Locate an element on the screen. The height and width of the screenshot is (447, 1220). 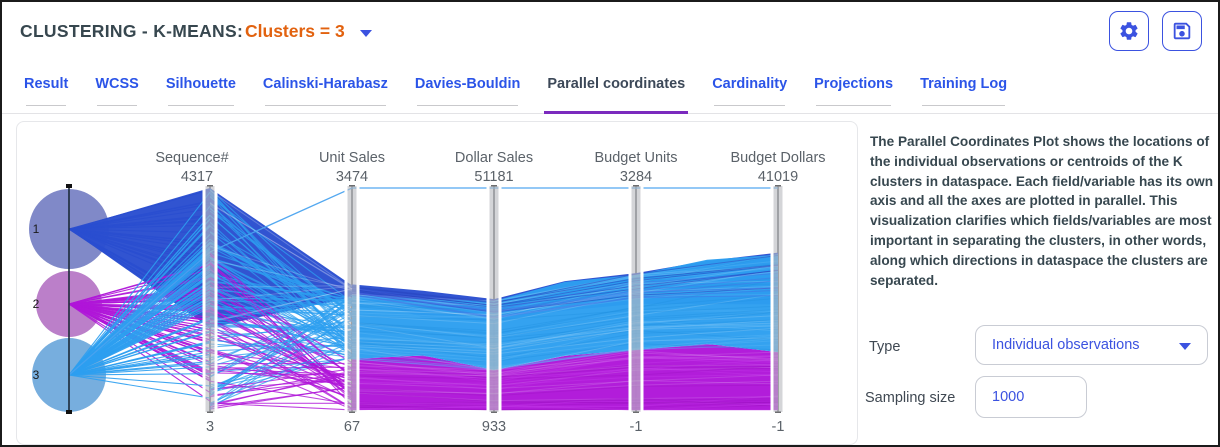
svg-text: 933 is located at coordinates (494, 427).